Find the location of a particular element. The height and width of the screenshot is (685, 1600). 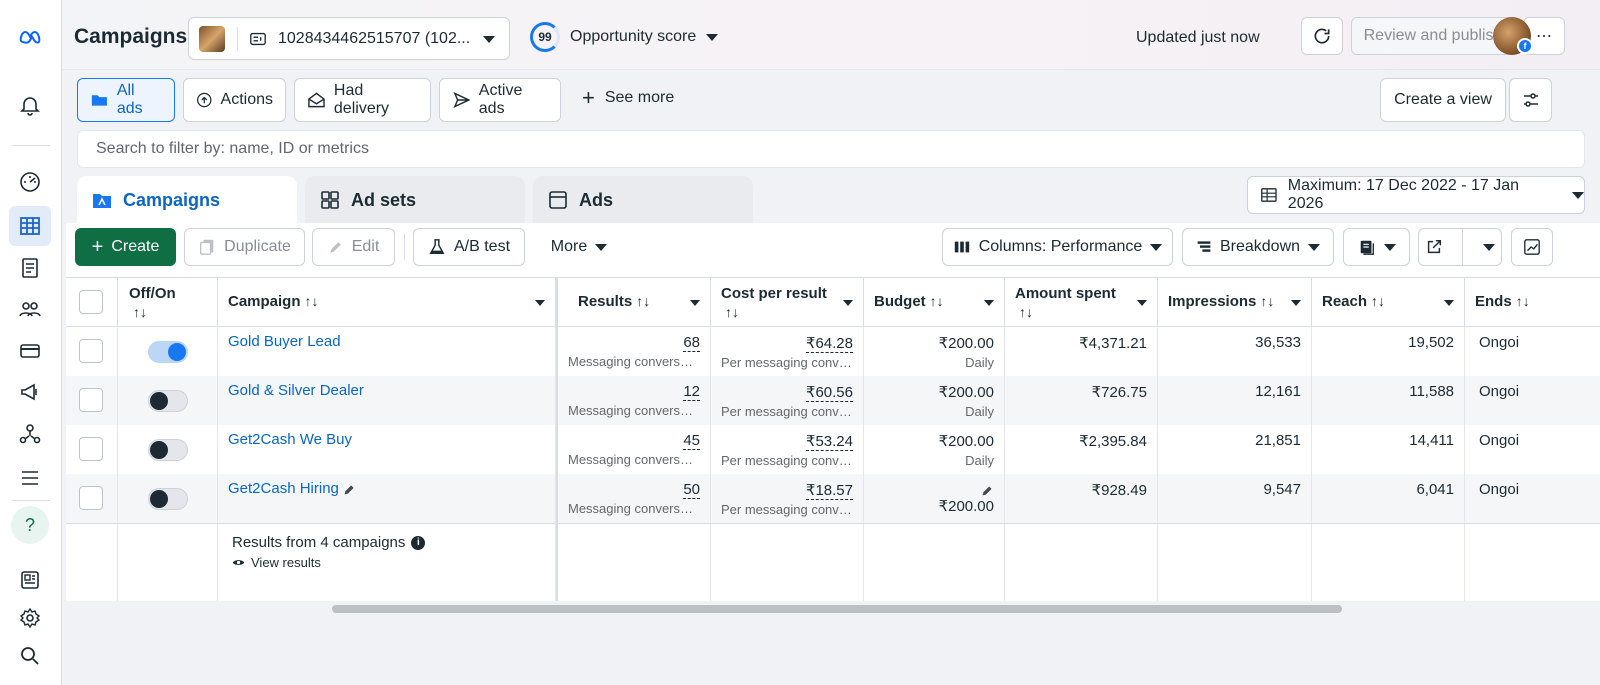

search-input is located at coordinates (840, 149).